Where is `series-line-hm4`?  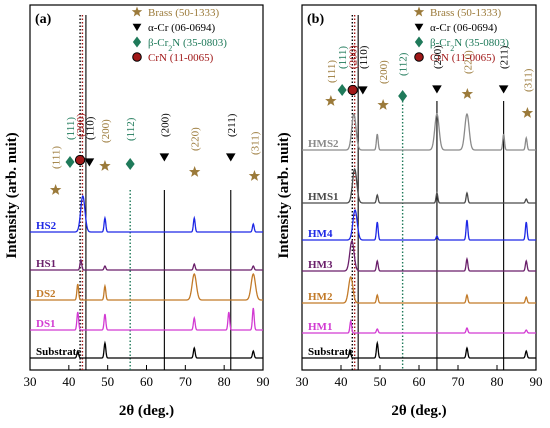 series-line-hm4 is located at coordinates (419, 224).